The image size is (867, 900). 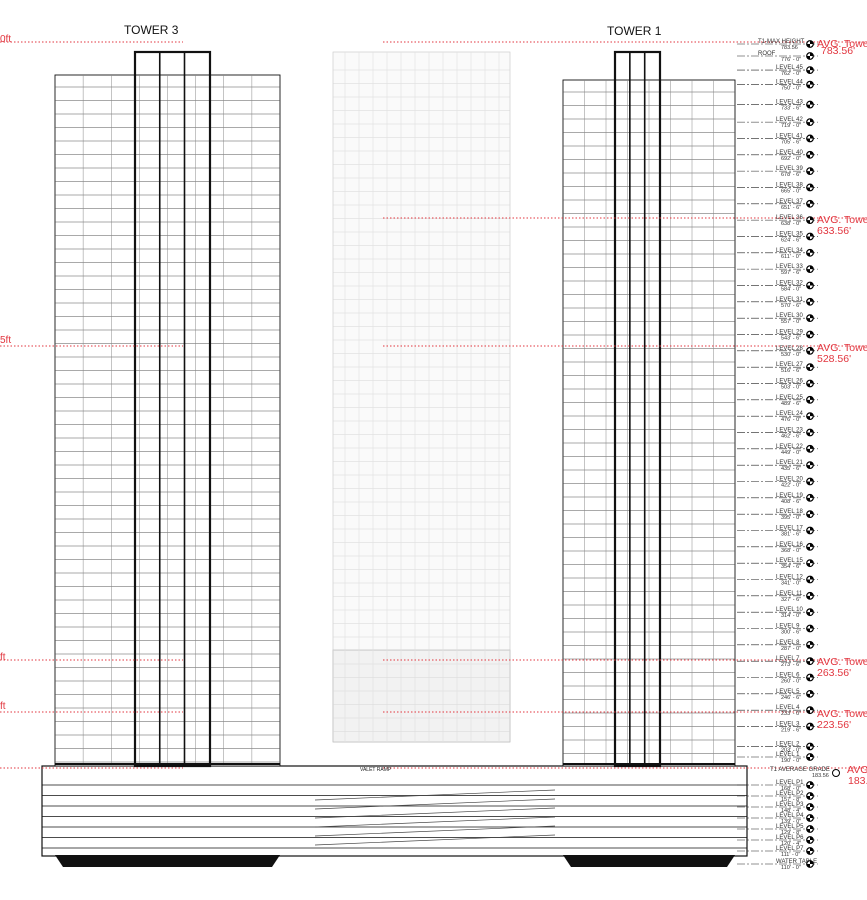 What do you see at coordinates (789, 316) in the screenshot?
I see `level-name: LEVEL 30` at bounding box center [789, 316].